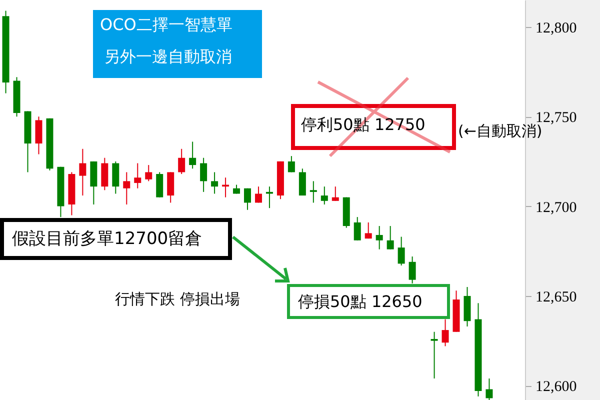 The width and height of the screenshot is (600, 400). What do you see at coordinates (556, 28) in the screenshot?
I see `y-tick-label: 12,800` at bounding box center [556, 28].